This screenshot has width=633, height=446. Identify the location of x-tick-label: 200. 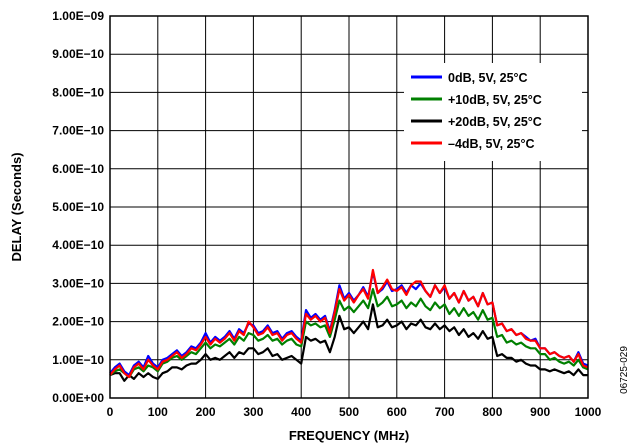
(206, 412).